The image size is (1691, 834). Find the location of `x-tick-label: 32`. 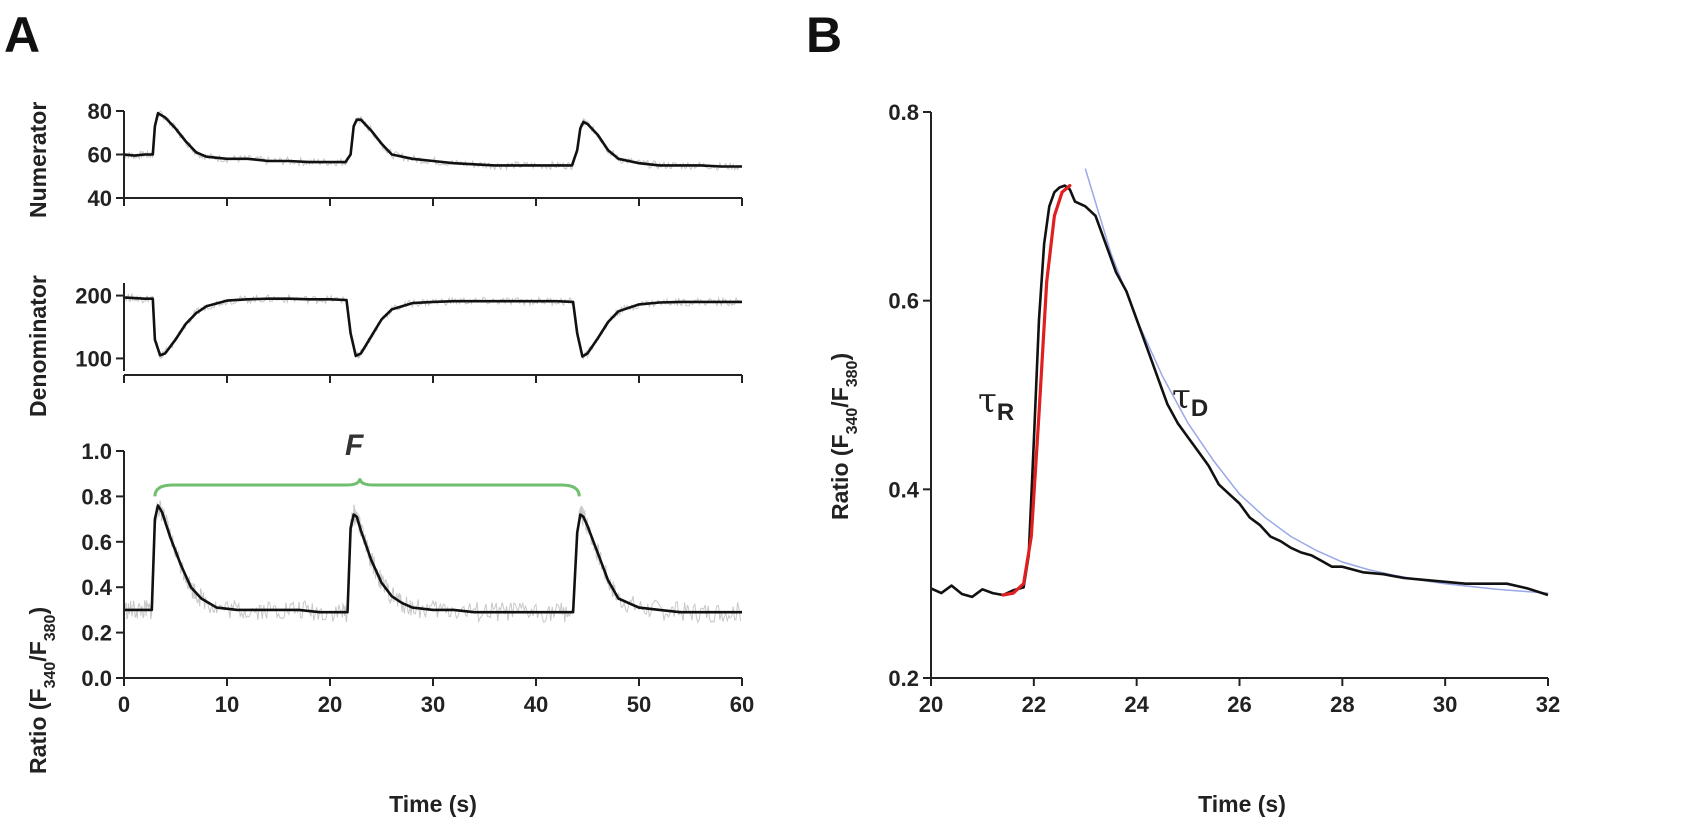

x-tick-label: 32 is located at coordinates (1548, 704).